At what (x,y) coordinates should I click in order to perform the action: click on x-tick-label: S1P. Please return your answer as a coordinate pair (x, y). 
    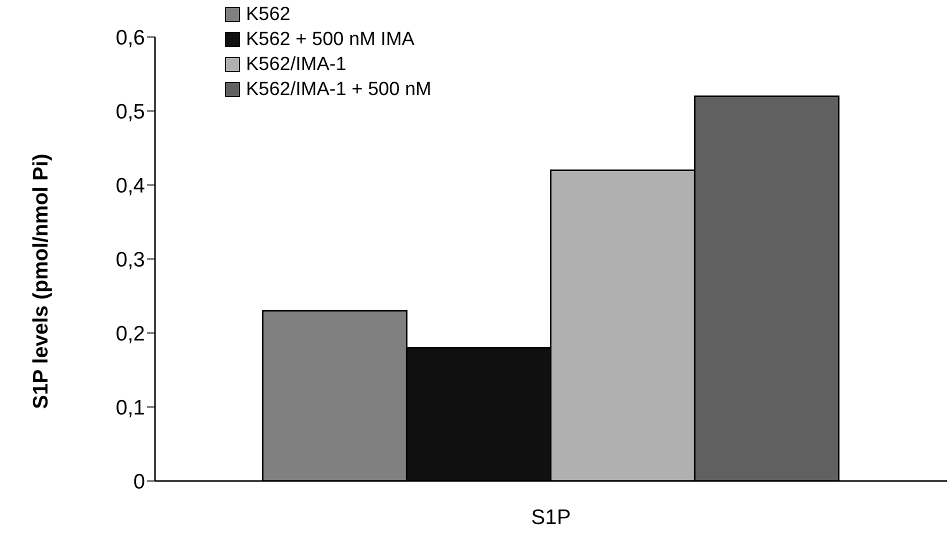
    Looking at the image, I should click on (551, 517).